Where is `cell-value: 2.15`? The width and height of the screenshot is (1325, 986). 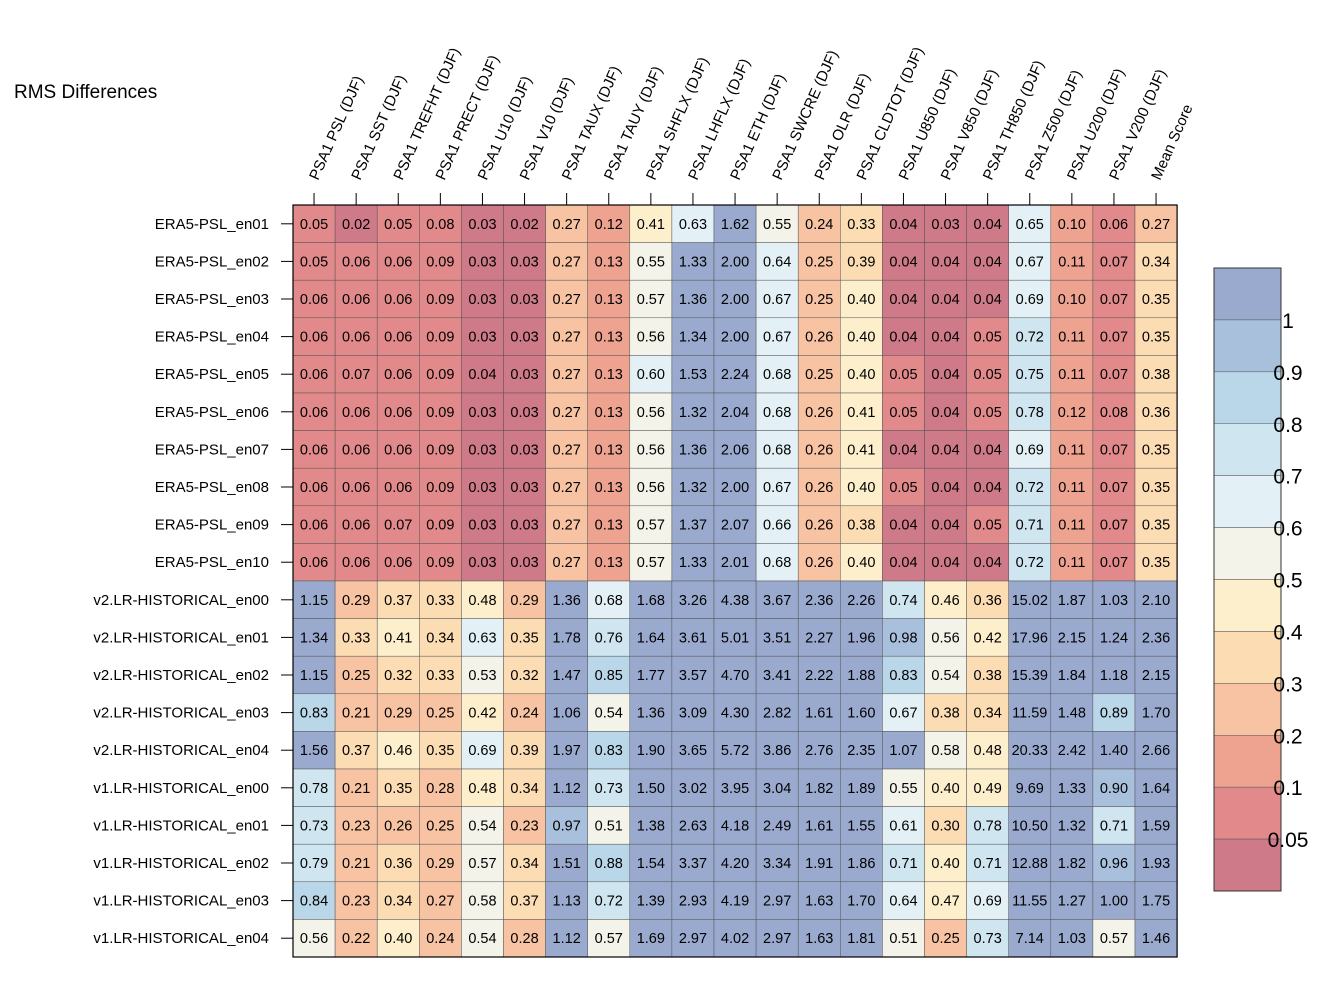
cell-value: 2.15 is located at coordinates (1156, 676).